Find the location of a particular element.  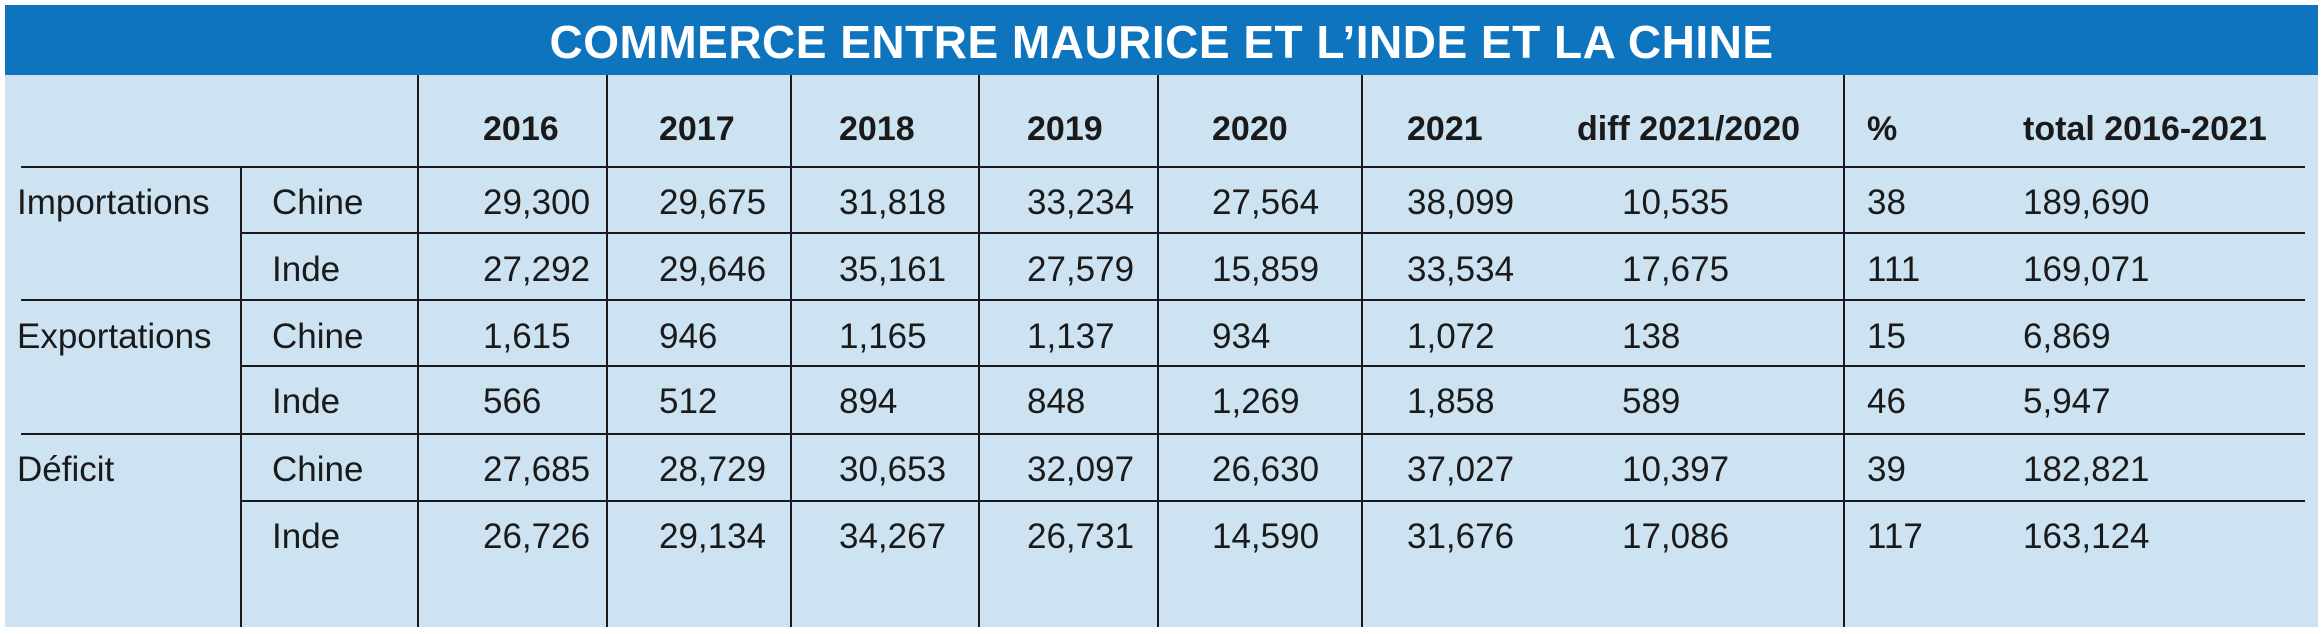

table-cell: 34,267 is located at coordinates (893, 536).